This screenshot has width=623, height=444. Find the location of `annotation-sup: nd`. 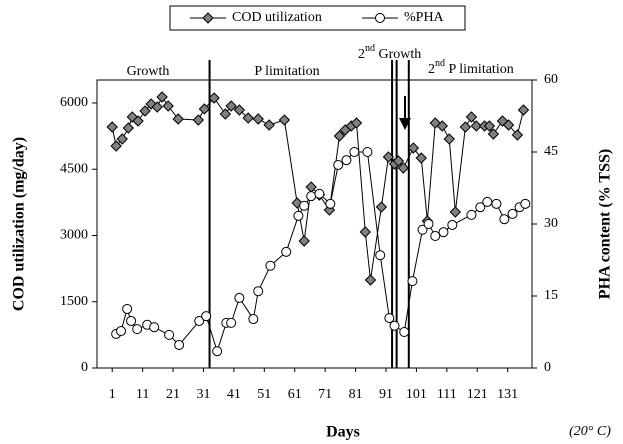

annotation-sup: nd is located at coordinates (440, 63).